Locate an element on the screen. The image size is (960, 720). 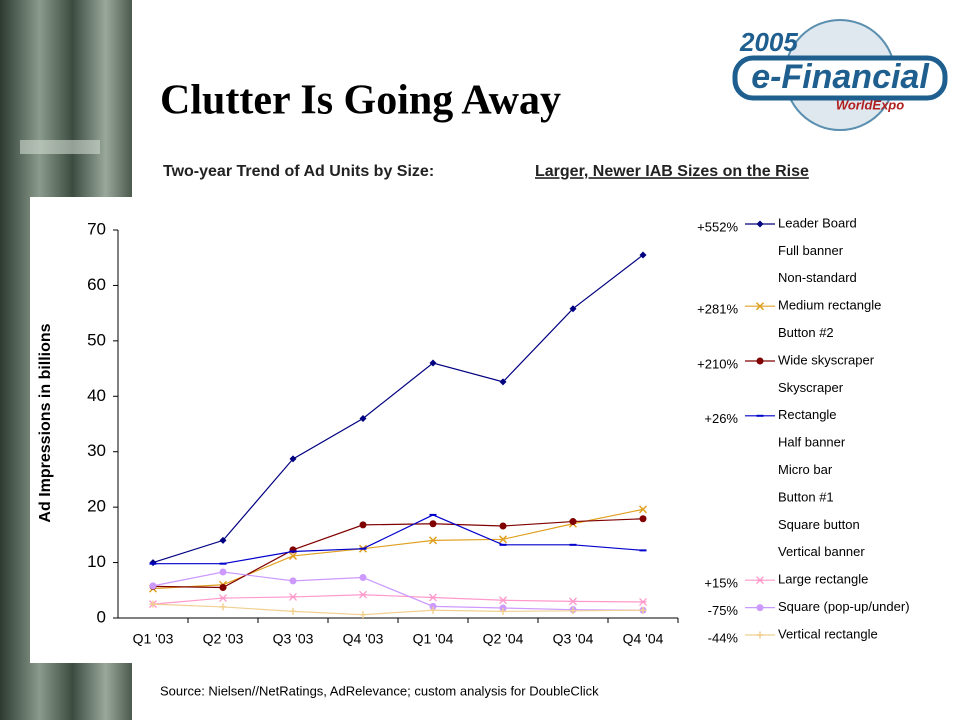
legend-label: Wide skyscraper is located at coordinates (826, 359).